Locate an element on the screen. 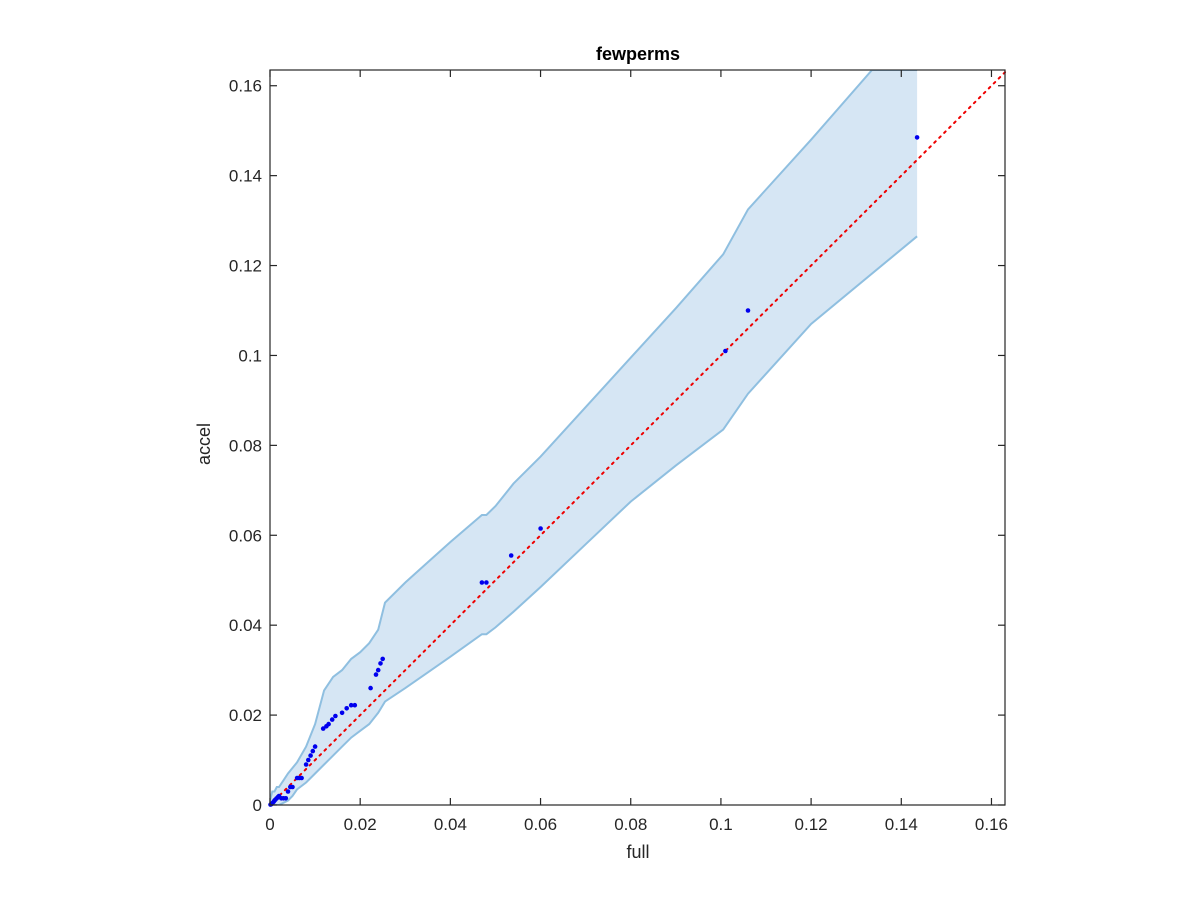 Image resolution: width=1200 pixels, height=900 pixels. y-axis-label: accel is located at coordinates (204, 444).